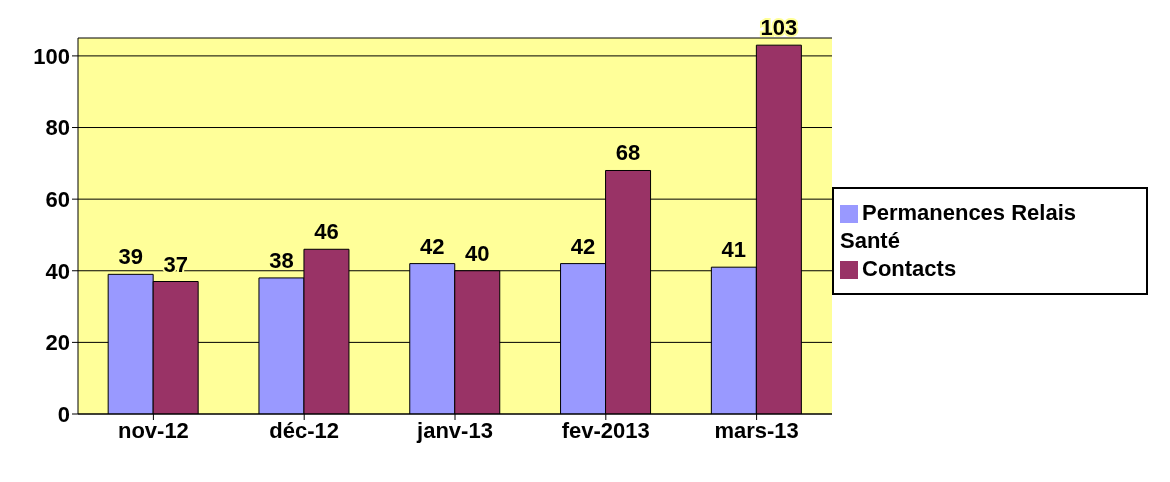  What do you see at coordinates (628, 153) in the screenshot?
I see `data-label: 68` at bounding box center [628, 153].